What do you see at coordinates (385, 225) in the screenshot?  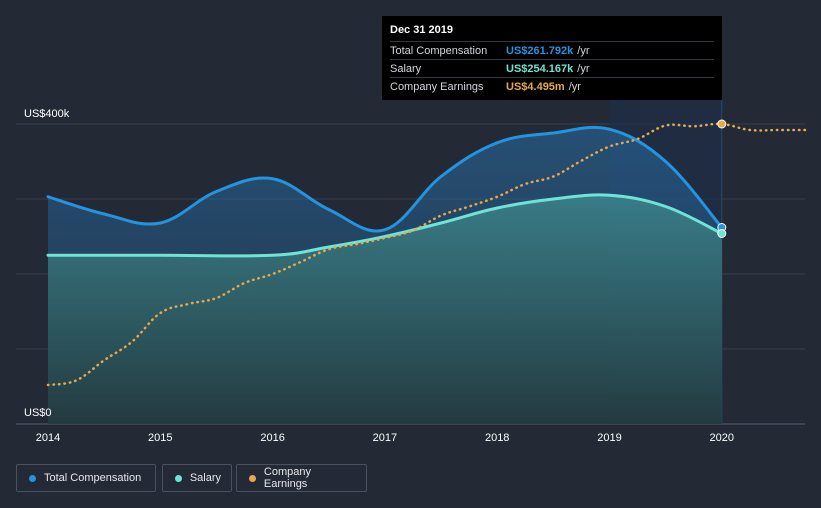 I see `line-salary` at bounding box center [385, 225].